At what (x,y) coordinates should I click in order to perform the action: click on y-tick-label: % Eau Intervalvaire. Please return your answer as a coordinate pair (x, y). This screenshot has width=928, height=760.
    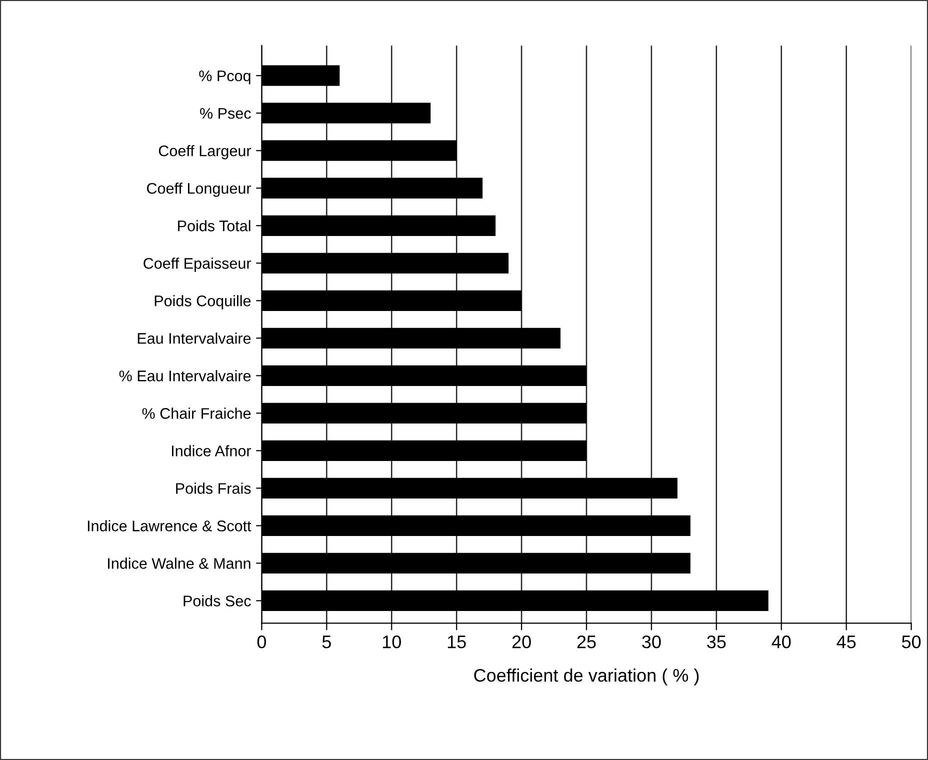
    Looking at the image, I should click on (185, 376).